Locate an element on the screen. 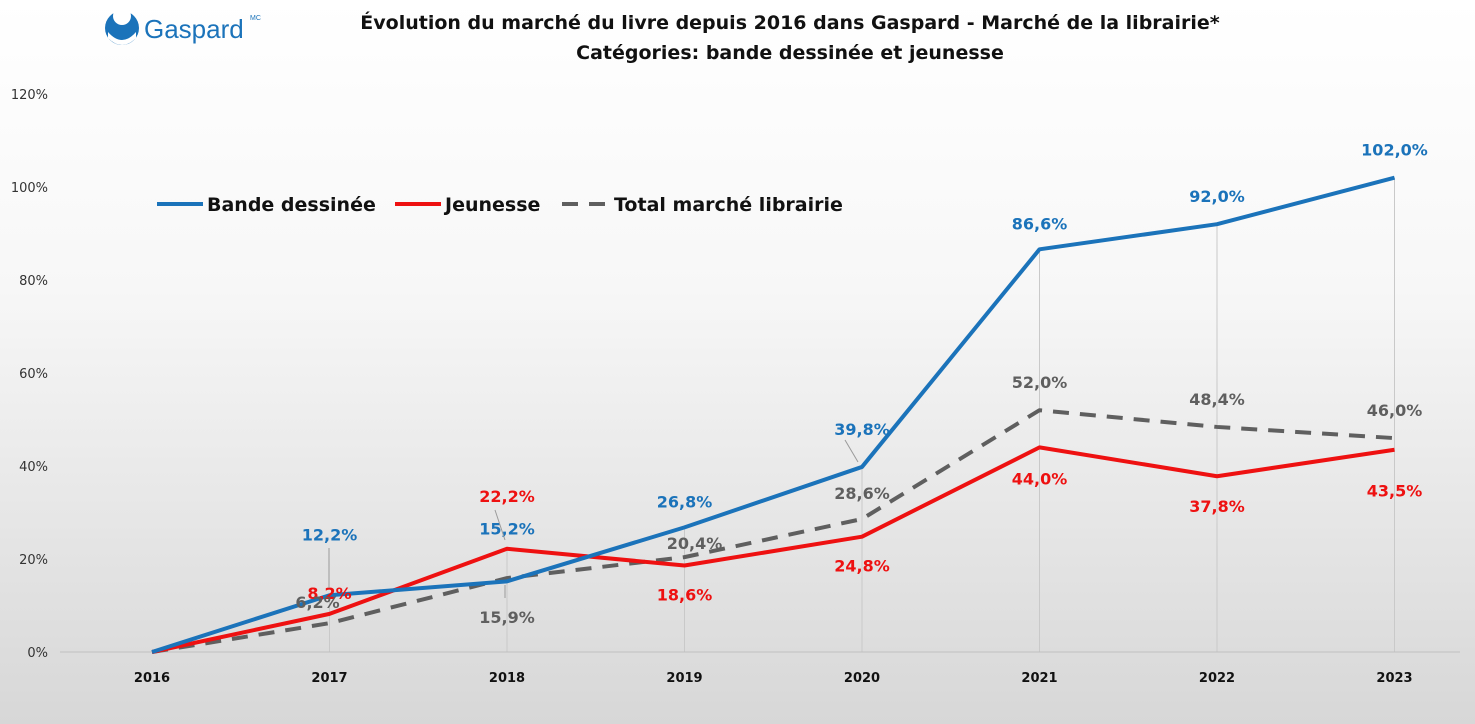  chart-subtitle: Catégories: bande dessinée et jeunesse is located at coordinates (790, 53).